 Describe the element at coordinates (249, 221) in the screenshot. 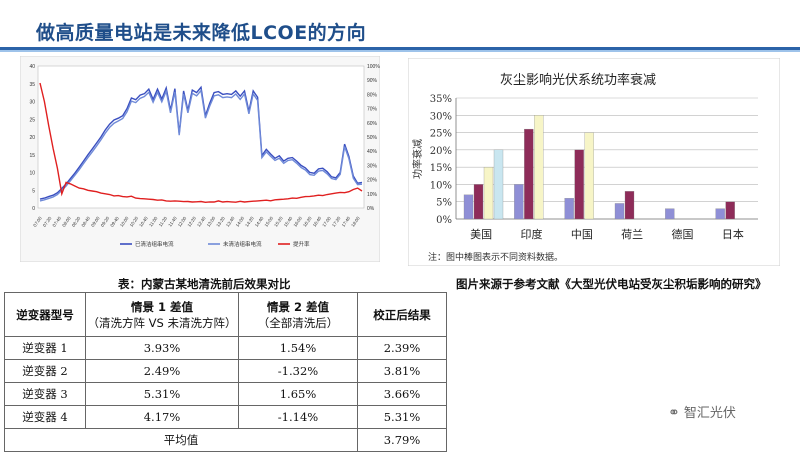

I see `x-axis-tick-label: 14:20` at that location.